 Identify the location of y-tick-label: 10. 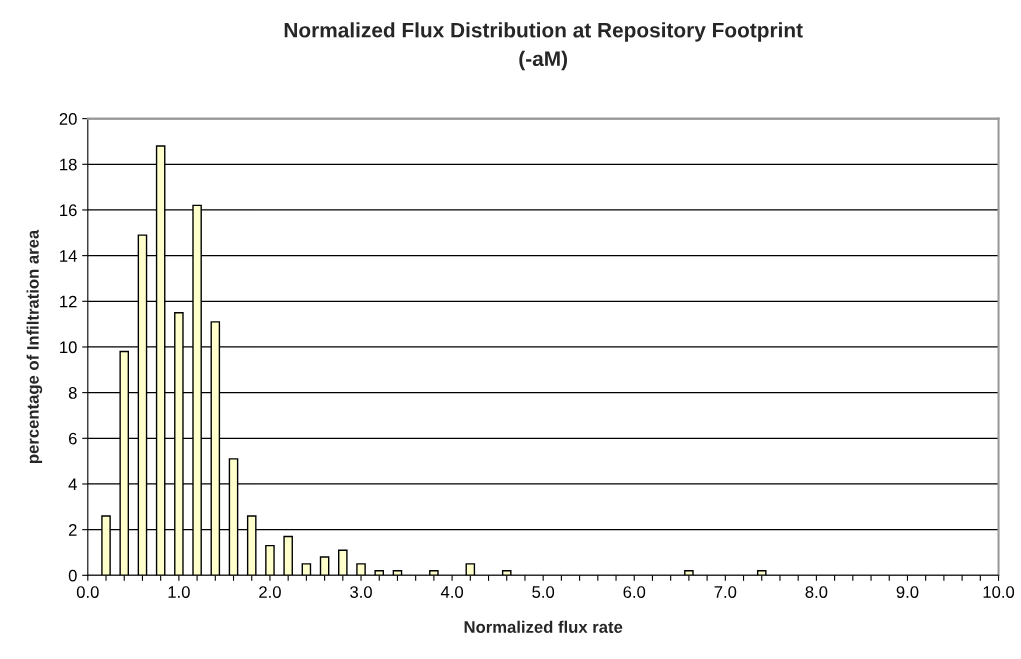
(68, 347).